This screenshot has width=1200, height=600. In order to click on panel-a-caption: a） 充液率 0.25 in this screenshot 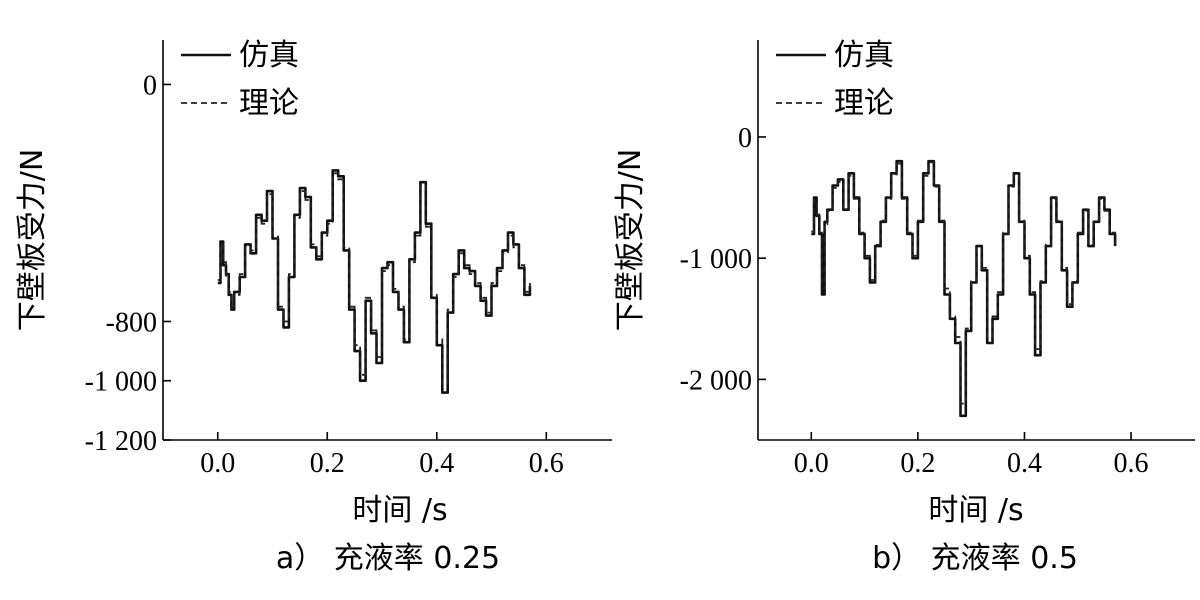, I will do `click(388, 558)`.